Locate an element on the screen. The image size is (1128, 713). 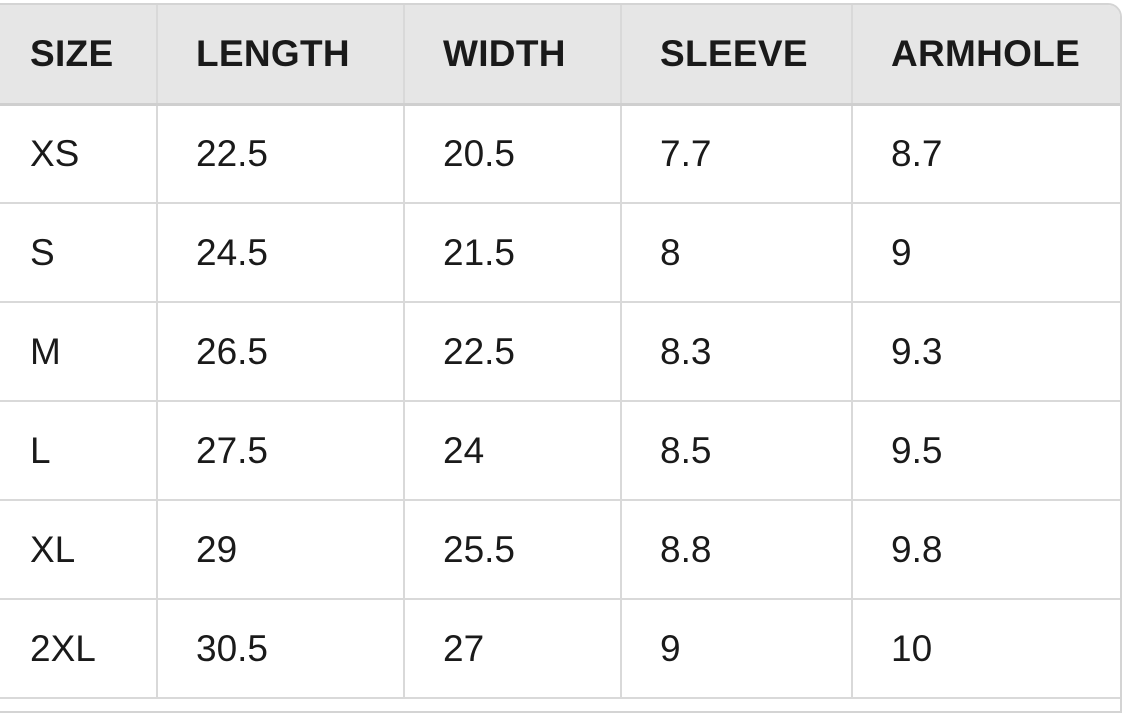
header-cell: LENGTH is located at coordinates (281, 55).